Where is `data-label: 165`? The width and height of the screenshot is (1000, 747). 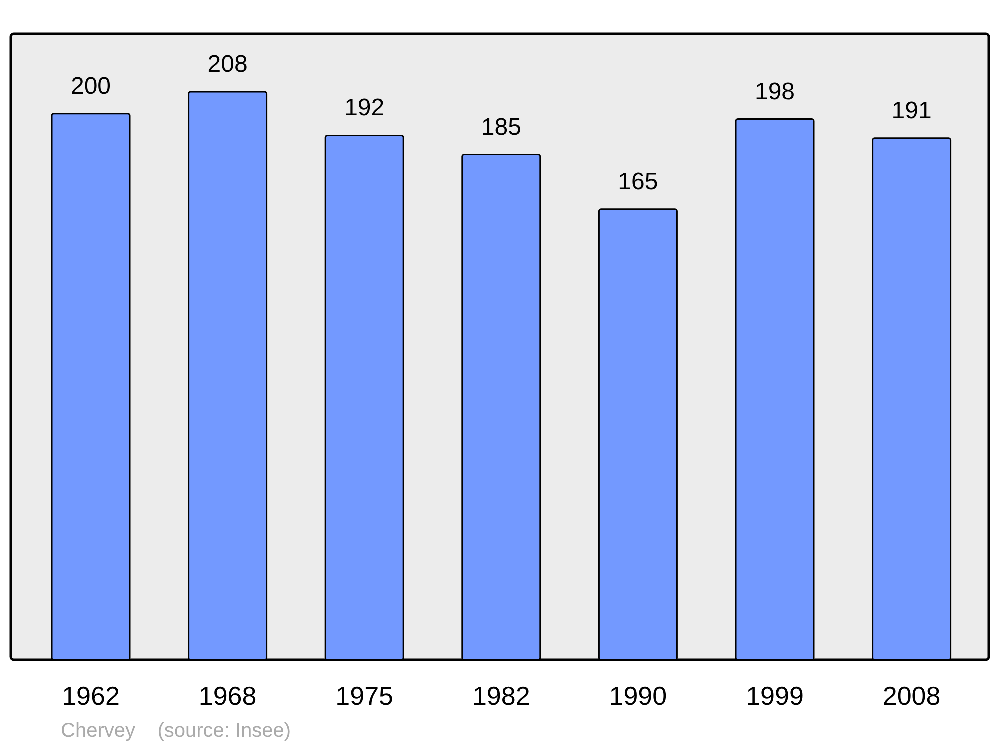 data-label: 165 is located at coordinates (638, 182).